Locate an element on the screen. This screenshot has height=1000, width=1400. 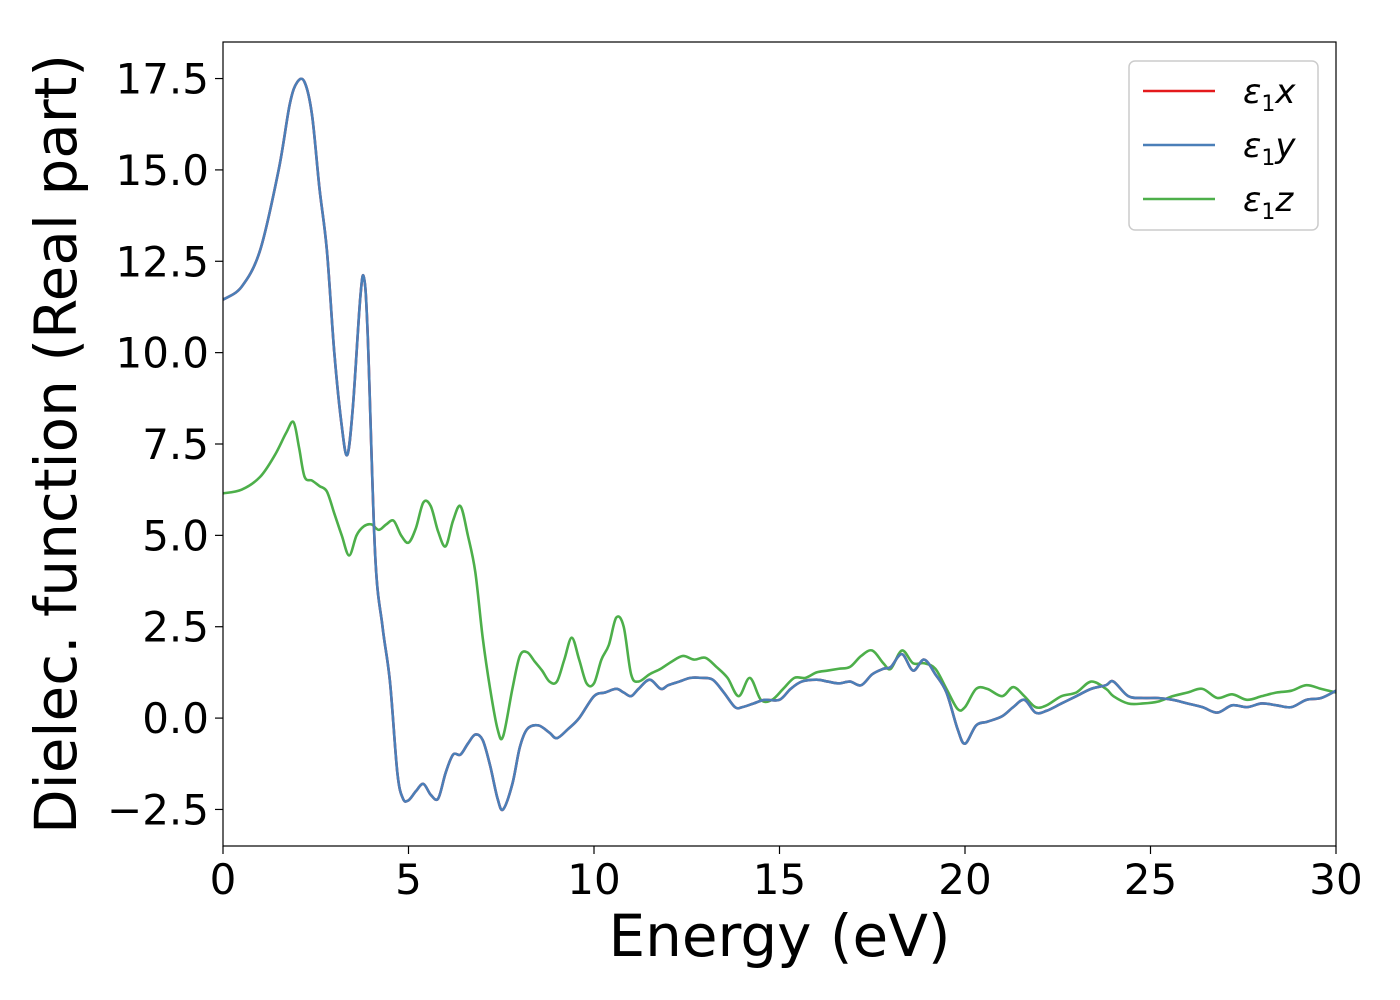
legend-label-2: ε1z is located at coordinates (1268, 202).